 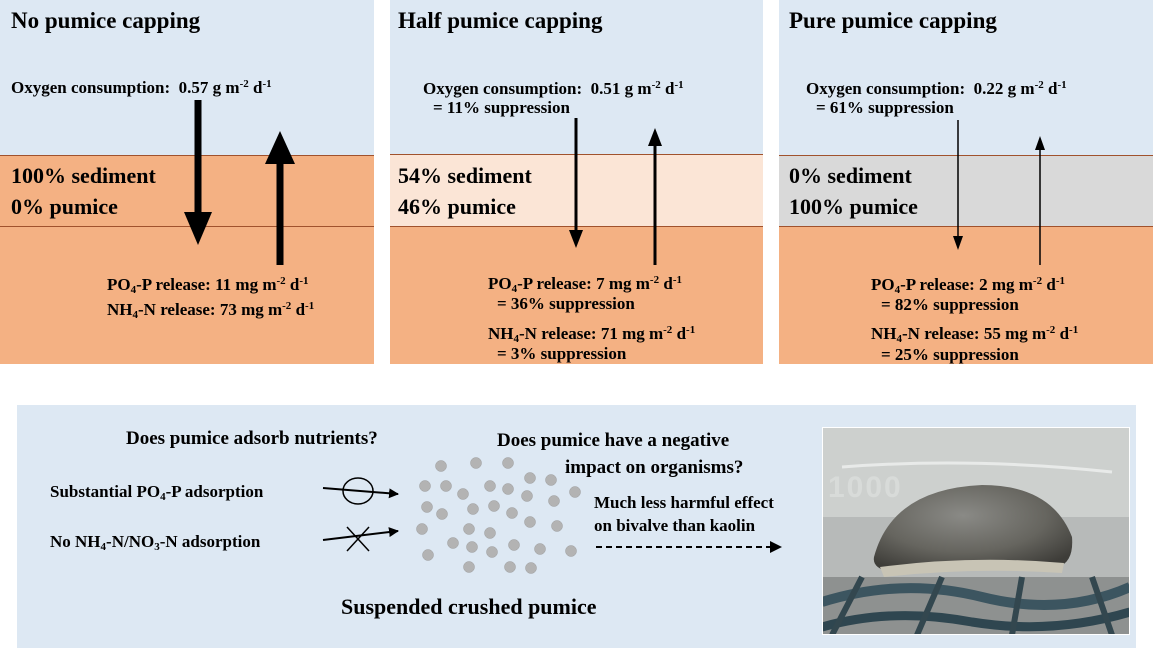 What do you see at coordinates (360, 539) in the screenshot?
I see `nh4-adsorption-arrow` at bounding box center [360, 539].